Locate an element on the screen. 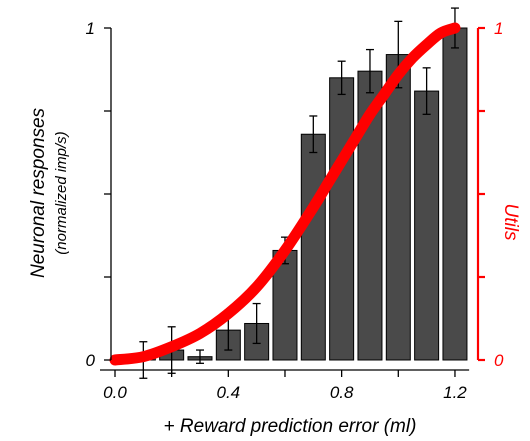  y2-tick-label-1: 1 is located at coordinates (498, 28).